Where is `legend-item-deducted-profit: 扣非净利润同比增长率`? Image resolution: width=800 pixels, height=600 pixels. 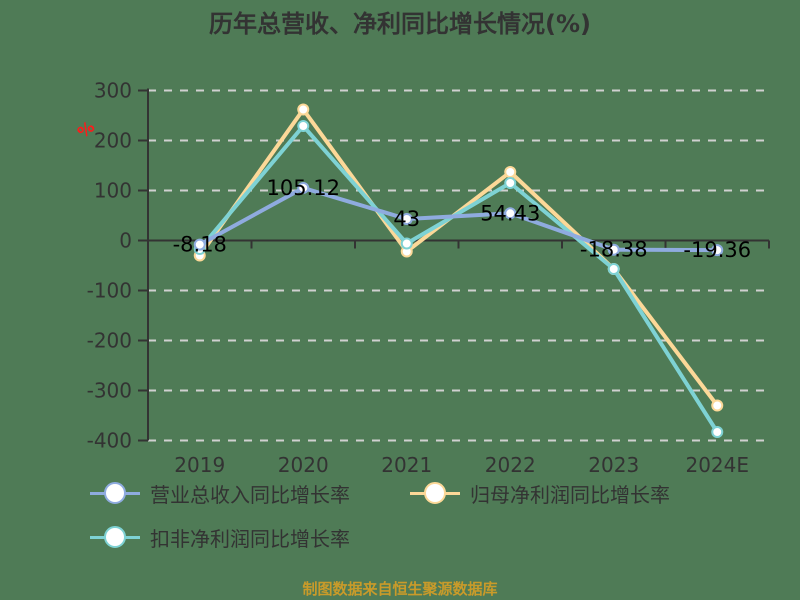
legend-item-deducted-profit: 扣非净利润同比增长率 is located at coordinates (220, 537).